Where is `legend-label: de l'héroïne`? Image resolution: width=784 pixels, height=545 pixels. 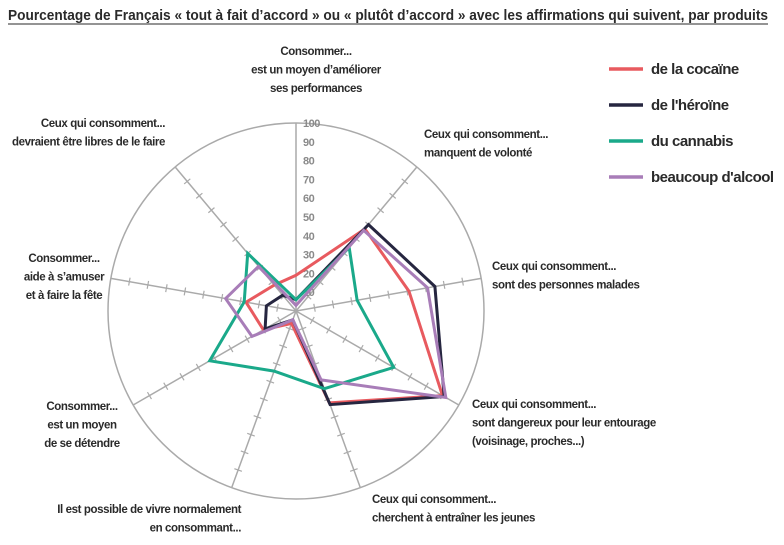 legend-label: de l'héroïne is located at coordinates (690, 105).